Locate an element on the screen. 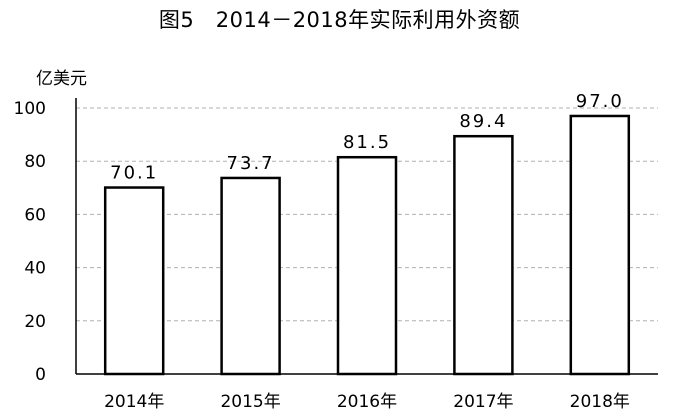  y-tick-label: 100 is located at coordinates (30, 109).